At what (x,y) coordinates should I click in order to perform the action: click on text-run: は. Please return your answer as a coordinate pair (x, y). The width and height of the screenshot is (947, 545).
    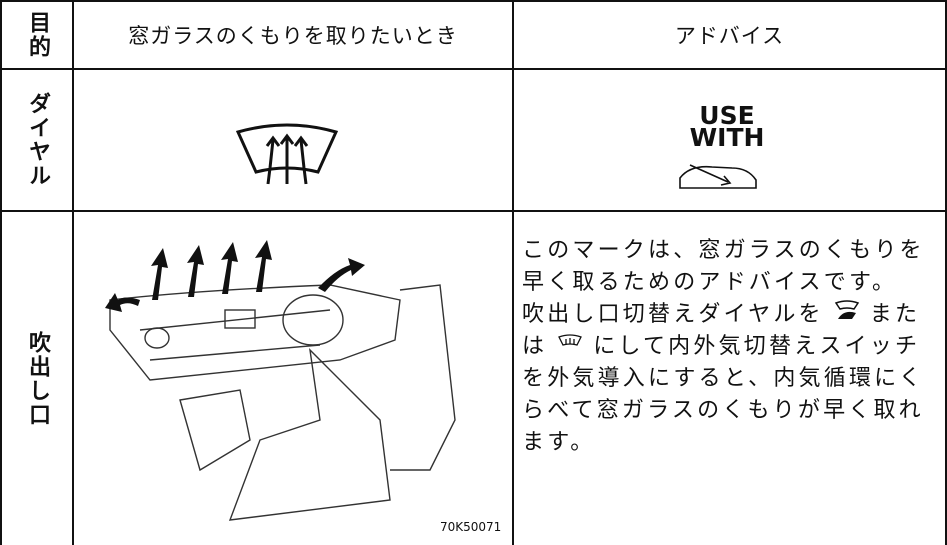
    Looking at the image, I should click on (535, 346).